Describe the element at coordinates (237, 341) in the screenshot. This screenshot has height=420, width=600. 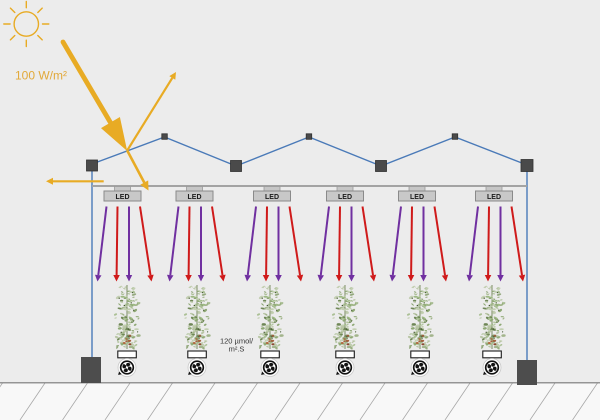
I see `svg-text: 120 µmol/` at that location.